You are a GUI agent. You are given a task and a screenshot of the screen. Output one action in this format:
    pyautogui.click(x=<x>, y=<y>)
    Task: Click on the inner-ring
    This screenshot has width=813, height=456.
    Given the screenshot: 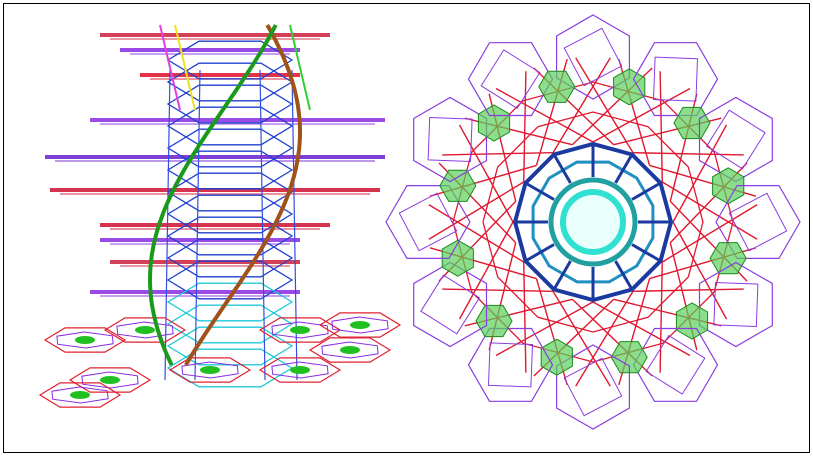 What is the action you would take?
    pyautogui.click(x=593, y=222)
    